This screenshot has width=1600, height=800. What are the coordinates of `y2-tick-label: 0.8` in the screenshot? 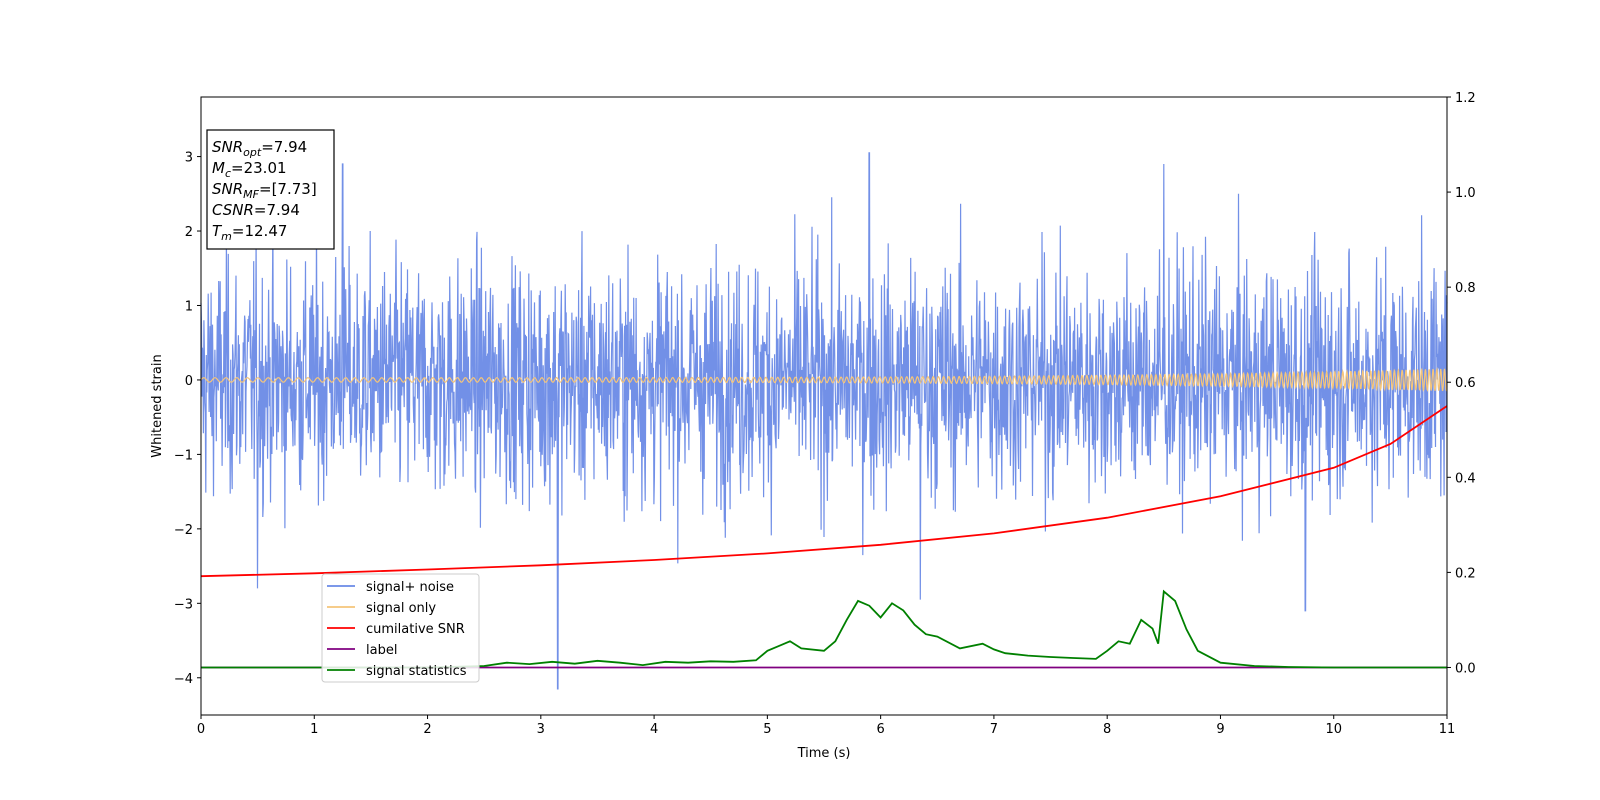 It's located at (1465, 288).